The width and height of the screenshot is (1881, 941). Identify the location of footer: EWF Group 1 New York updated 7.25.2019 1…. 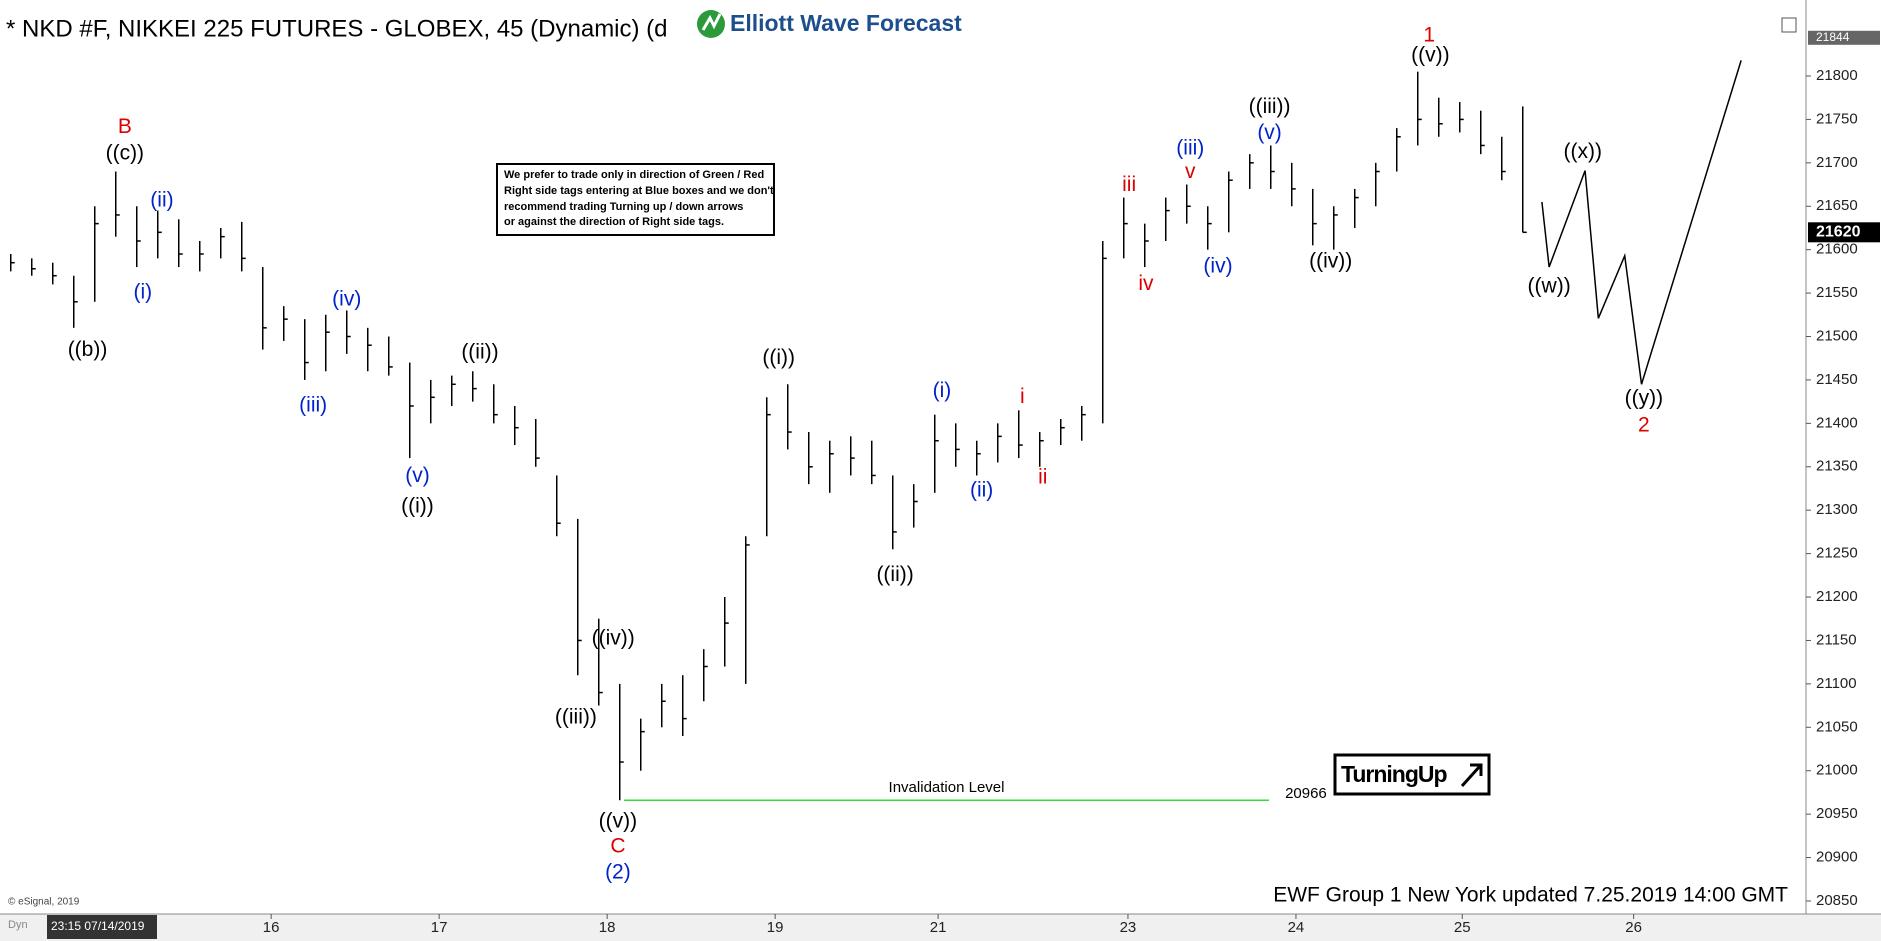
(1530, 895).